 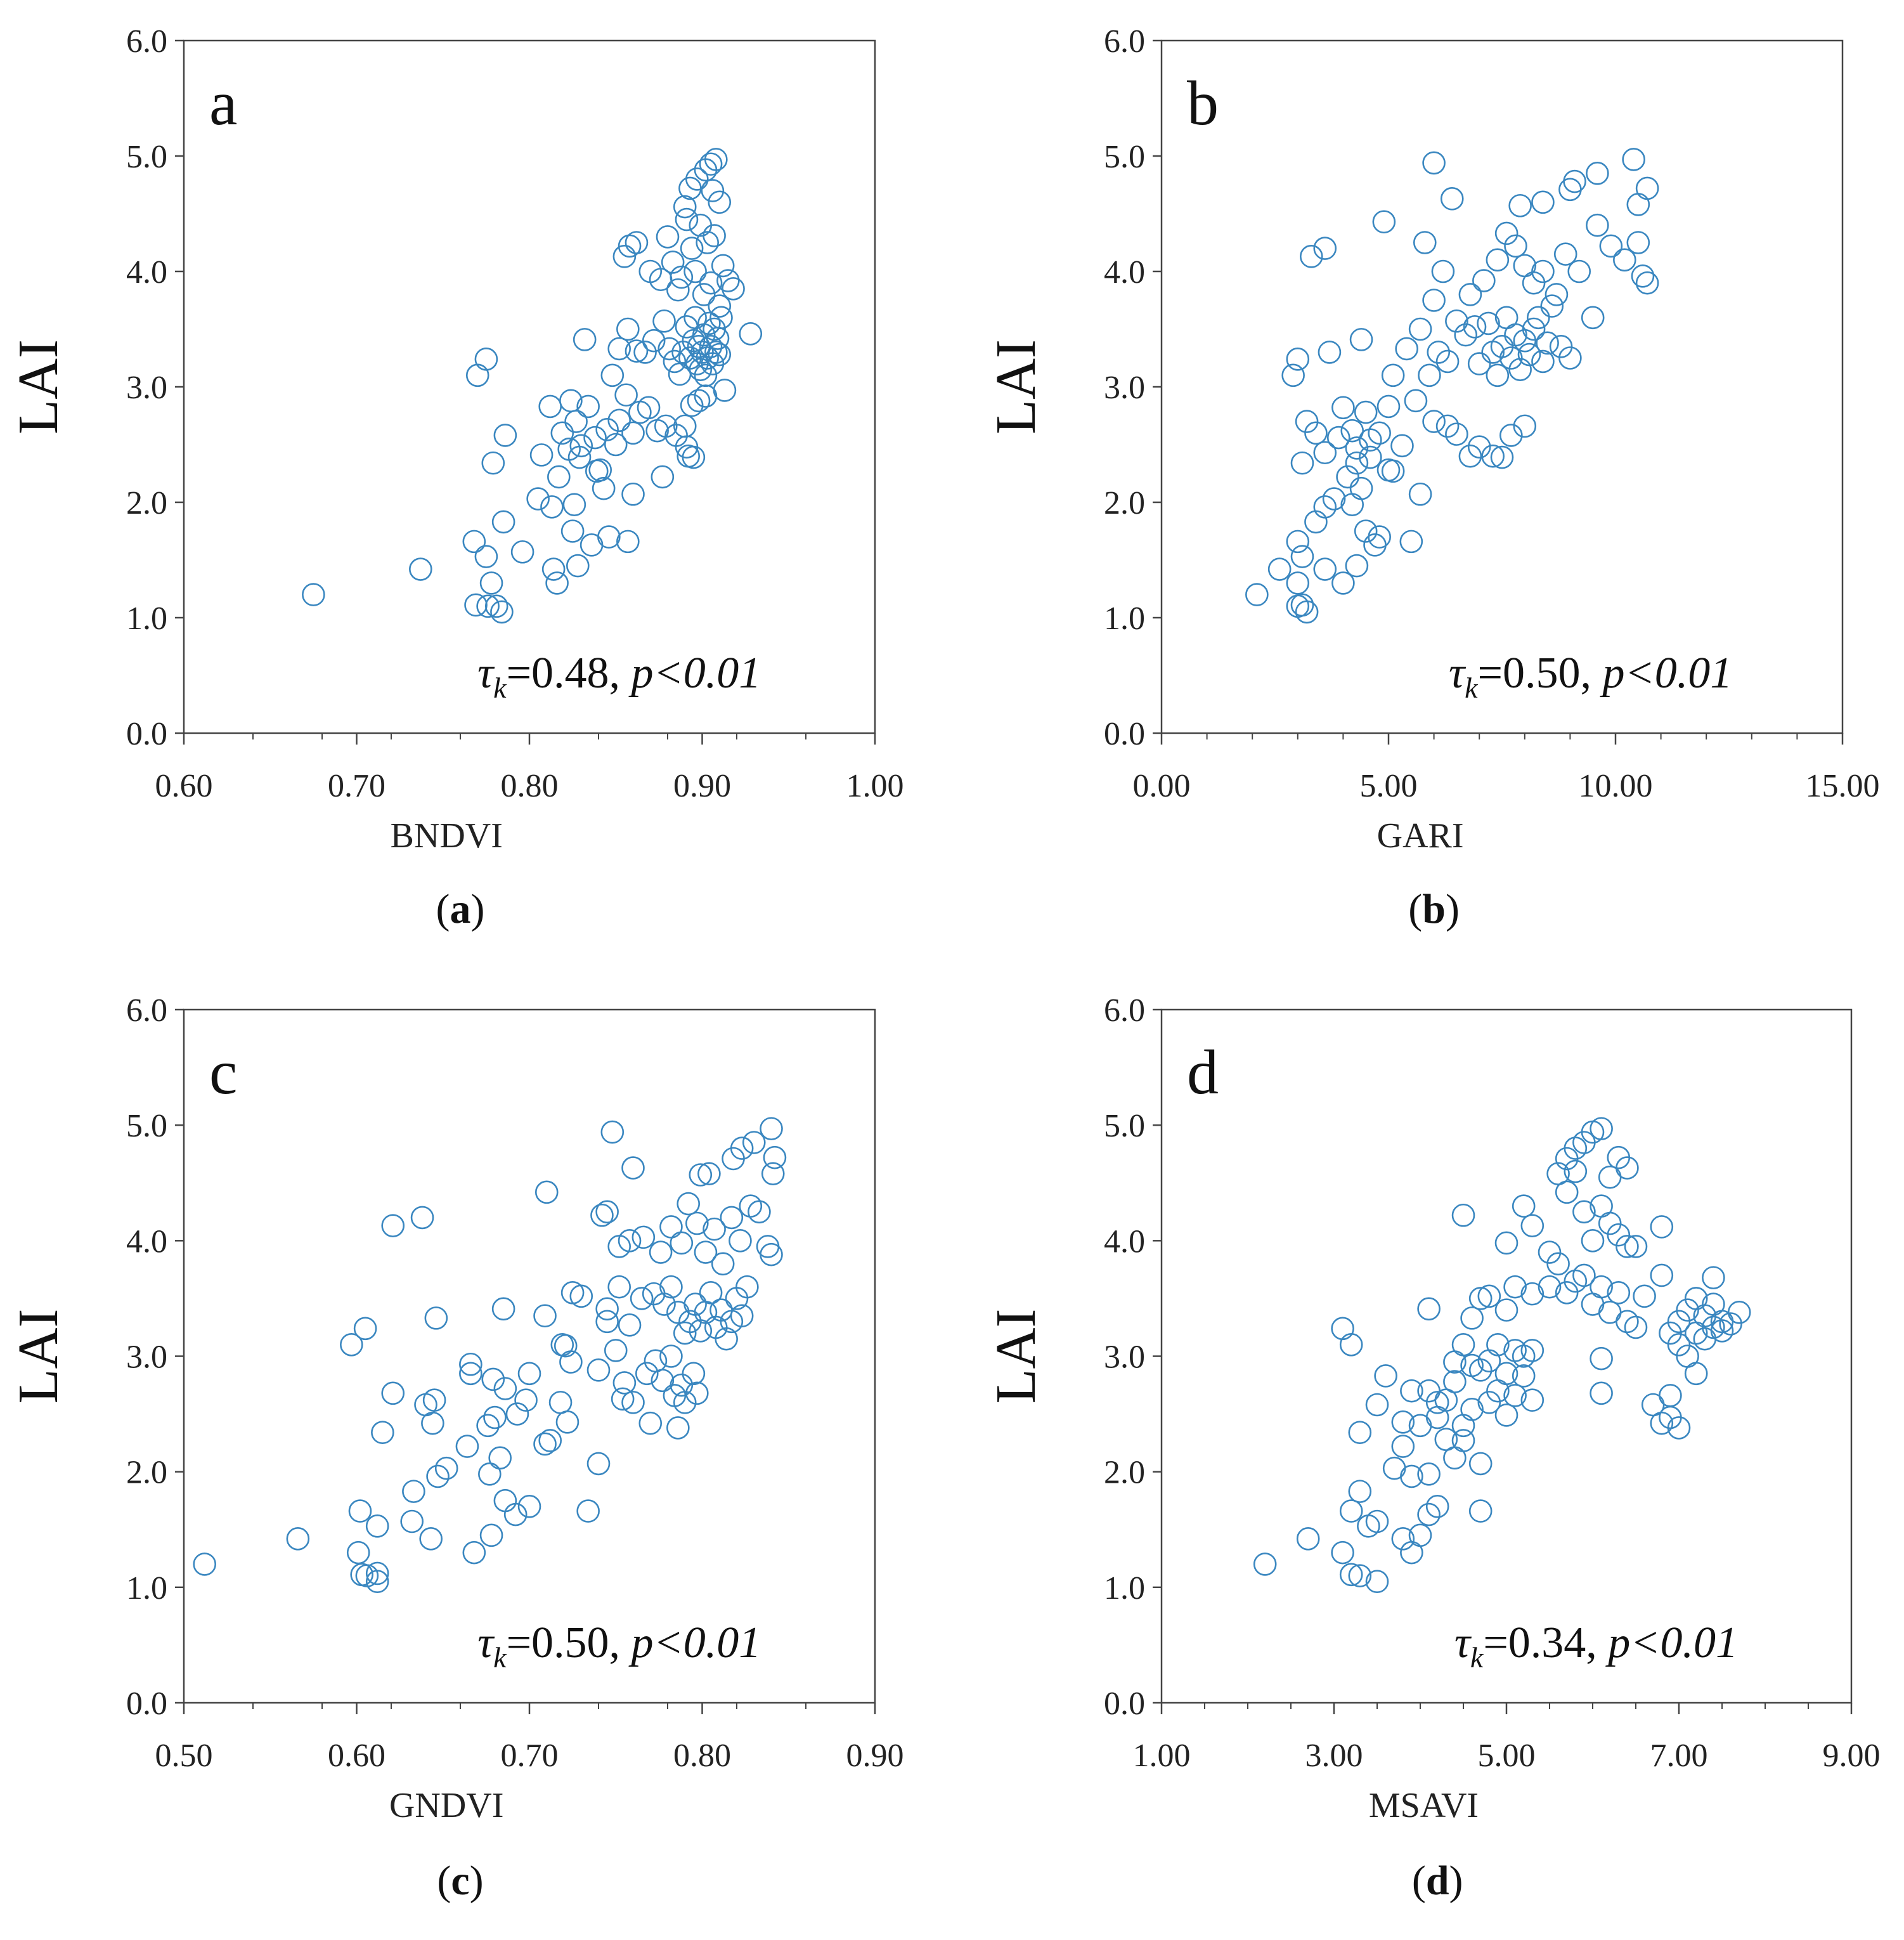 What do you see at coordinates (530, 1756) in the screenshot?
I see `x-tick-label: 0.70` at bounding box center [530, 1756].